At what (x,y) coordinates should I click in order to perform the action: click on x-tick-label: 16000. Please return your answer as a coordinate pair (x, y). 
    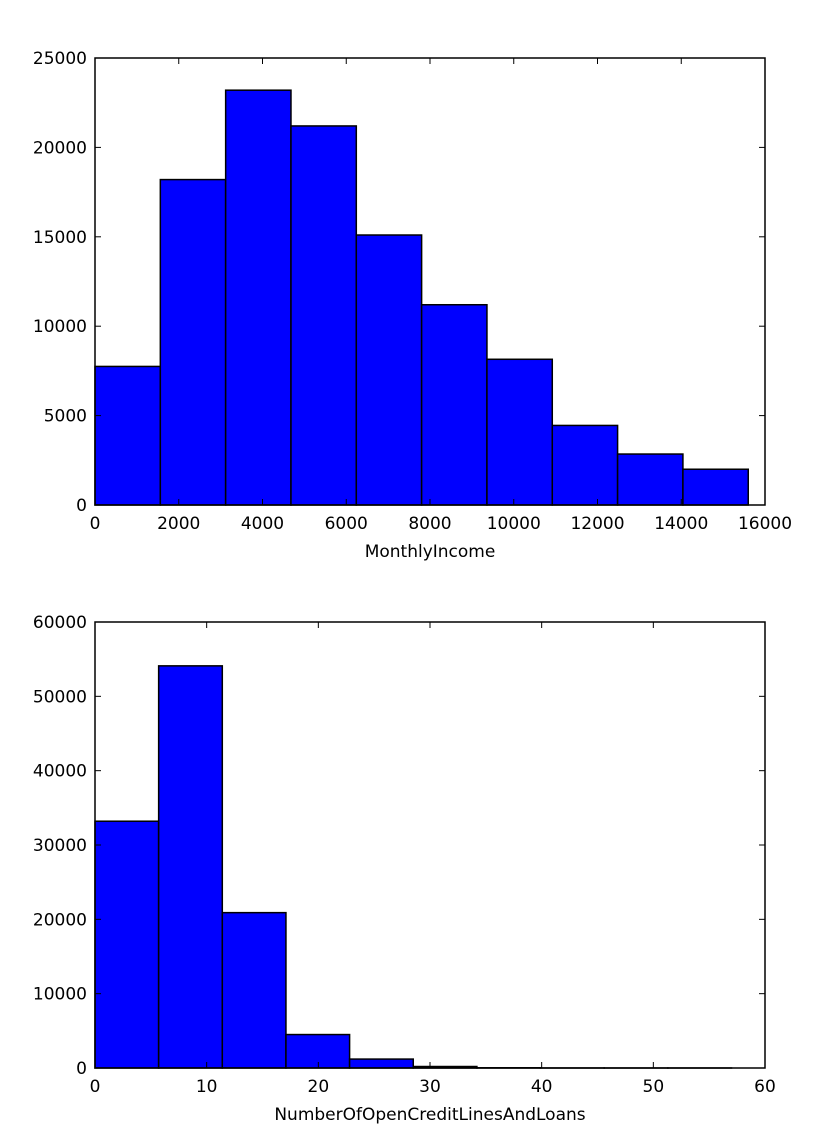
    Looking at the image, I should click on (765, 524).